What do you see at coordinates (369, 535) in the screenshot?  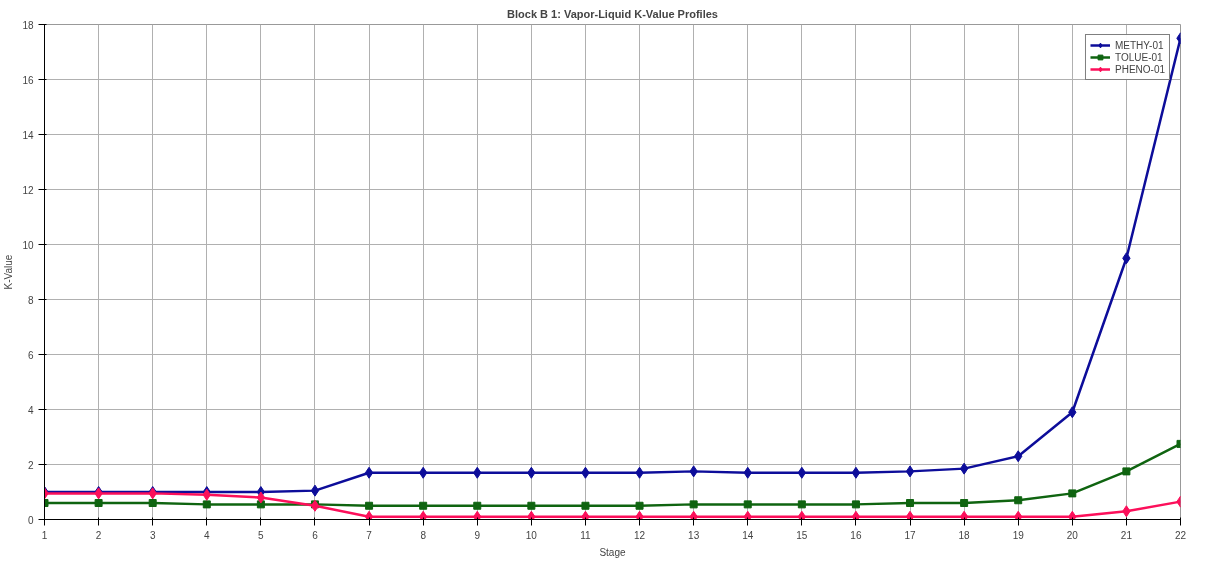 I see `x-tick-label: 7` at bounding box center [369, 535].